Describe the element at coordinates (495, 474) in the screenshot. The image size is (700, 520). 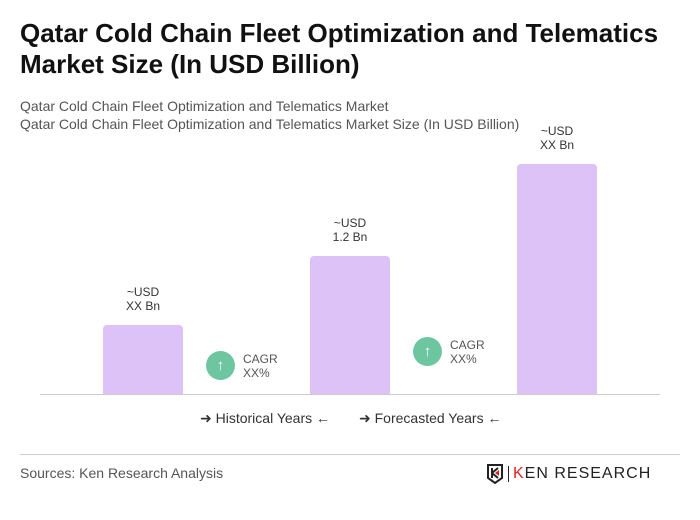
I see `logo-icon` at that location.